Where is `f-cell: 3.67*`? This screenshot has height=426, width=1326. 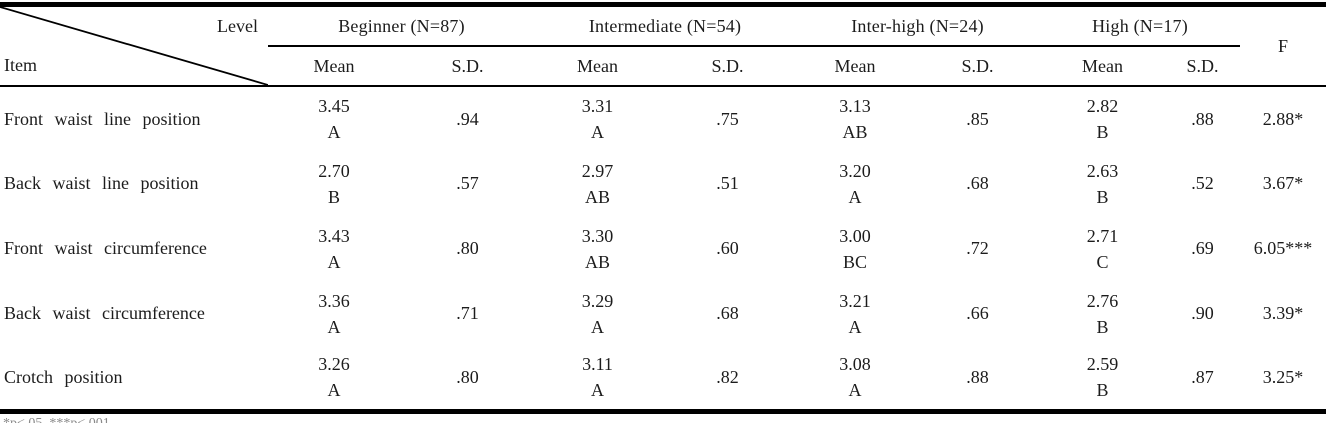
f-cell: 3.67* is located at coordinates (1283, 183).